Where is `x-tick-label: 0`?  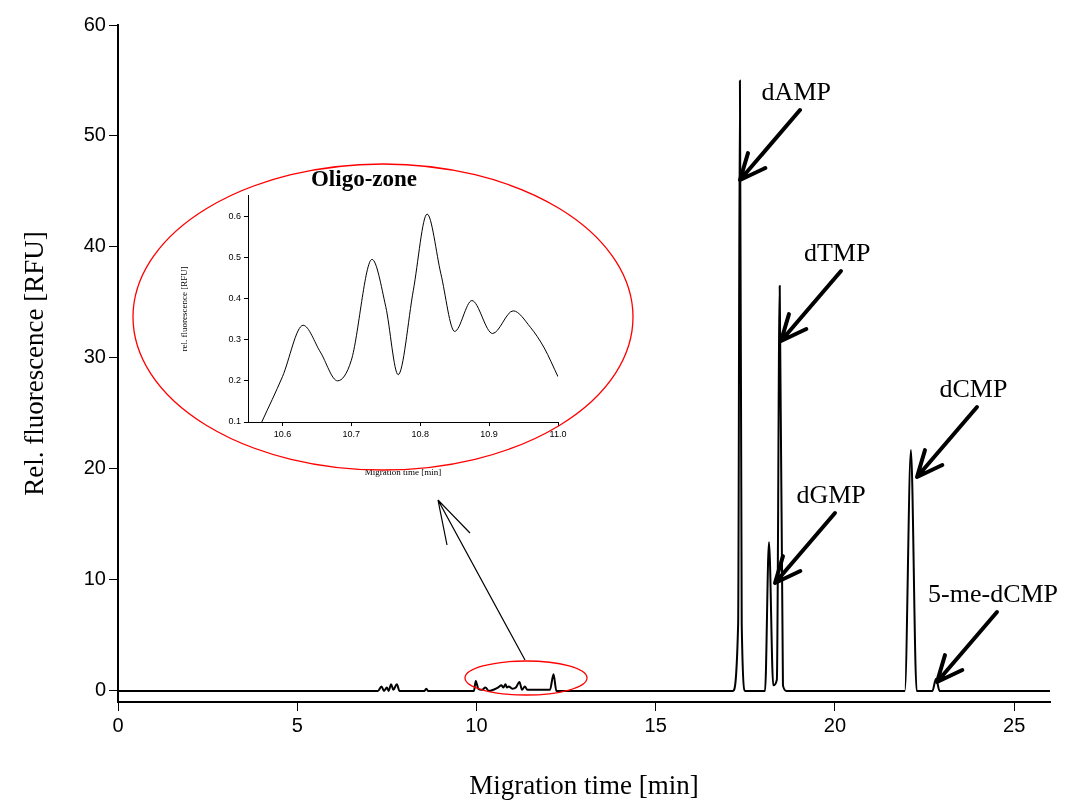 x-tick-label: 0 is located at coordinates (118, 724).